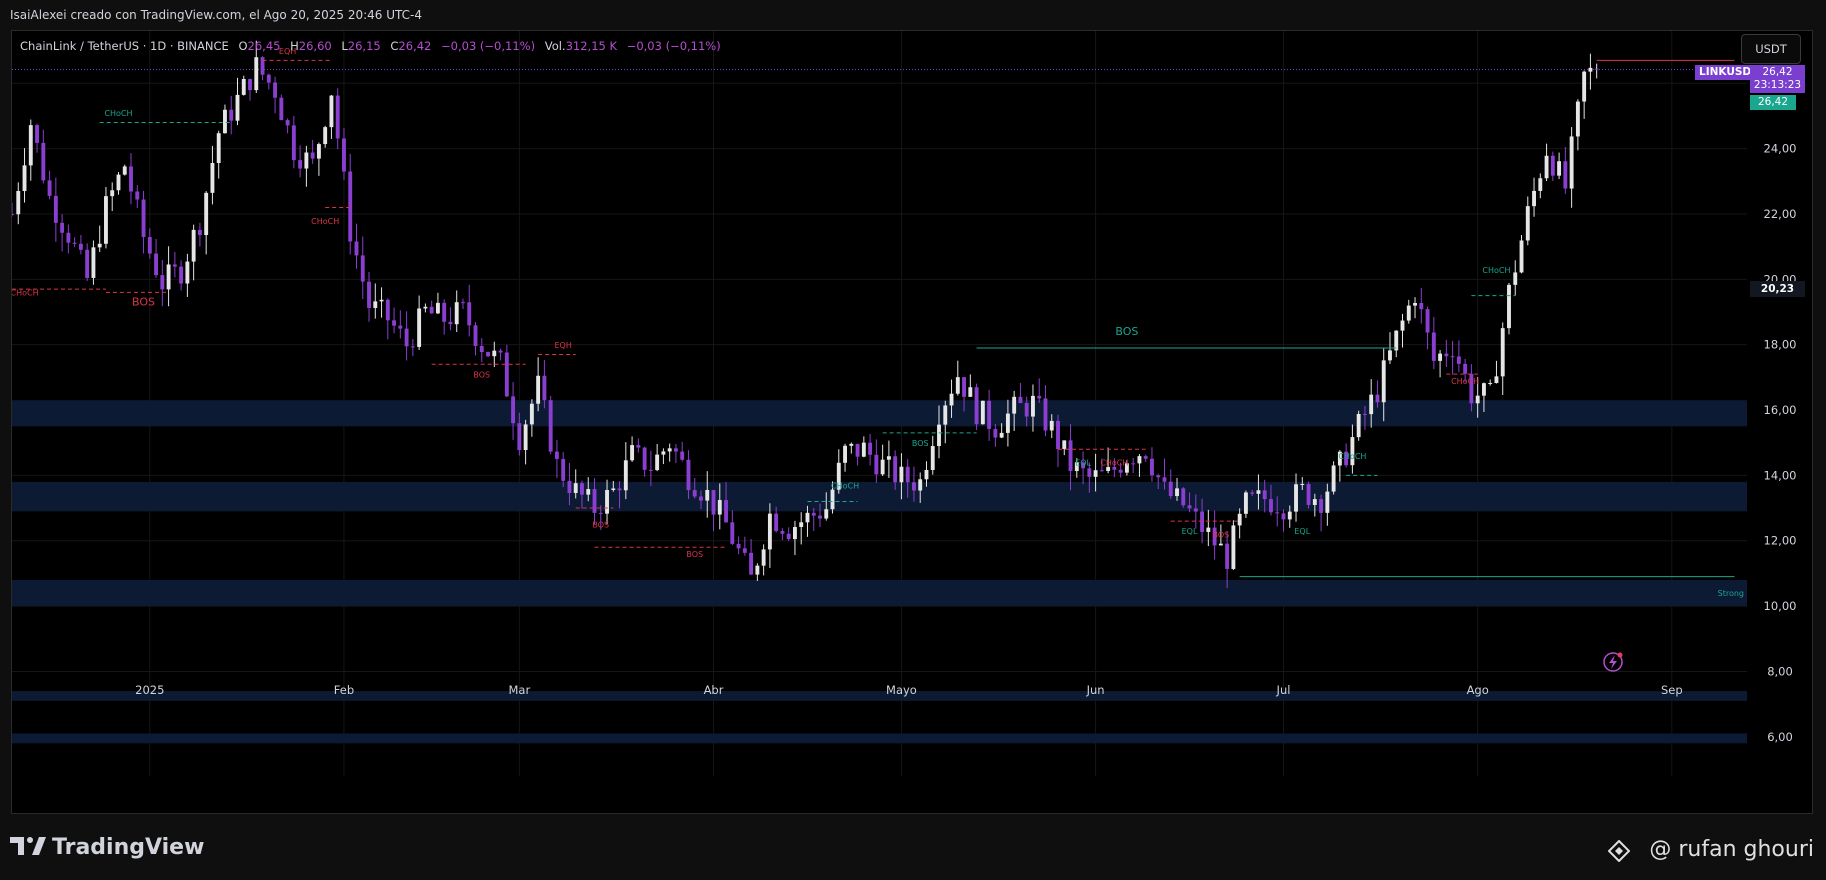 This screenshot has width=1826, height=880. What do you see at coordinates (714, 690) in the screenshot?
I see `x-tick-label: Abr` at bounding box center [714, 690].